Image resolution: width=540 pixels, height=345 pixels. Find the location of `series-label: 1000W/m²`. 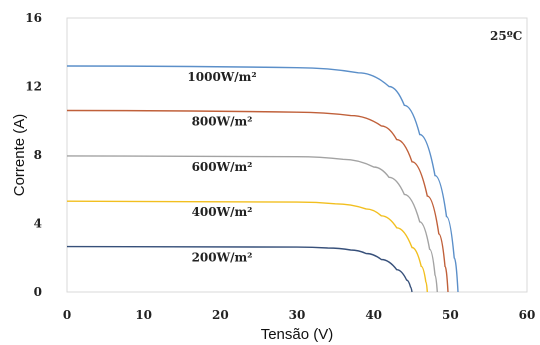

series-label: 1000W/m² is located at coordinates (221, 77).